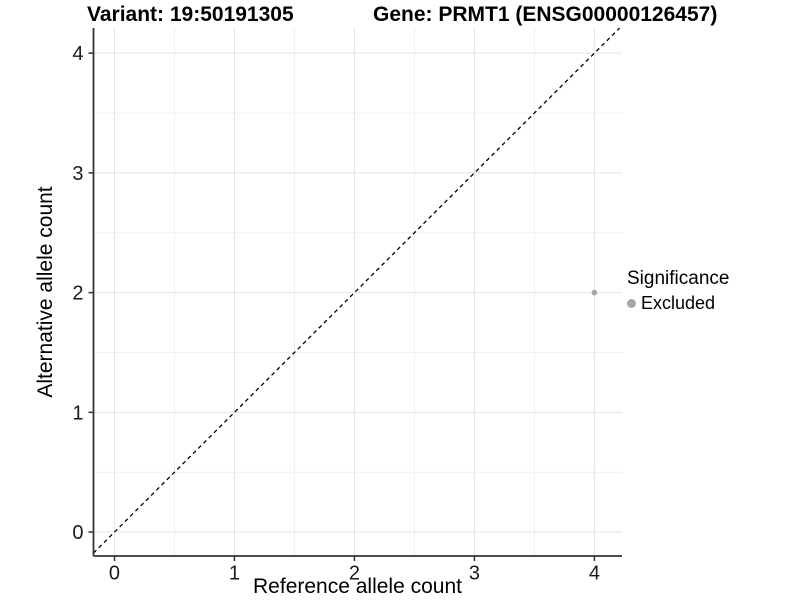 This screenshot has width=800, height=600. What do you see at coordinates (114, 574) in the screenshot?
I see `x-tick-label: 0` at bounding box center [114, 574].